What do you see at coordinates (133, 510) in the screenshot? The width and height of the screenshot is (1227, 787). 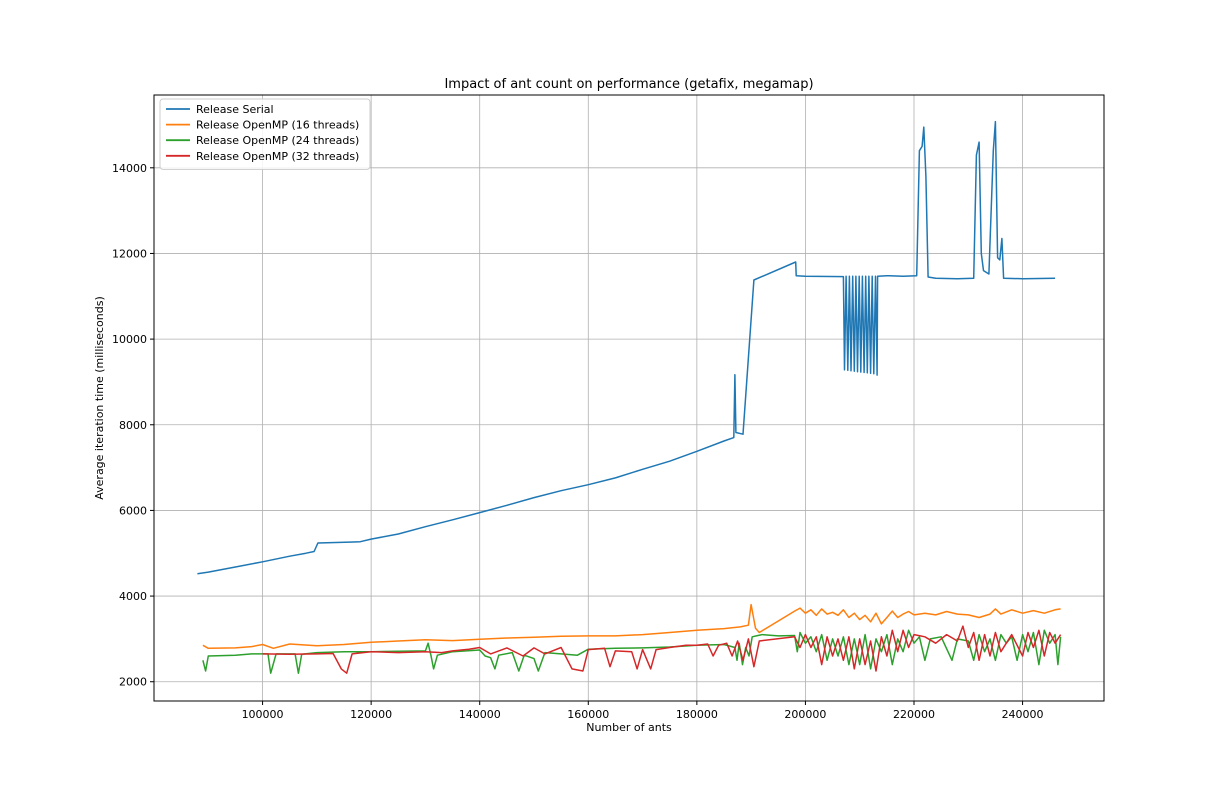 I see `y-tick-label: 6000` at bounding box center [133, 510].